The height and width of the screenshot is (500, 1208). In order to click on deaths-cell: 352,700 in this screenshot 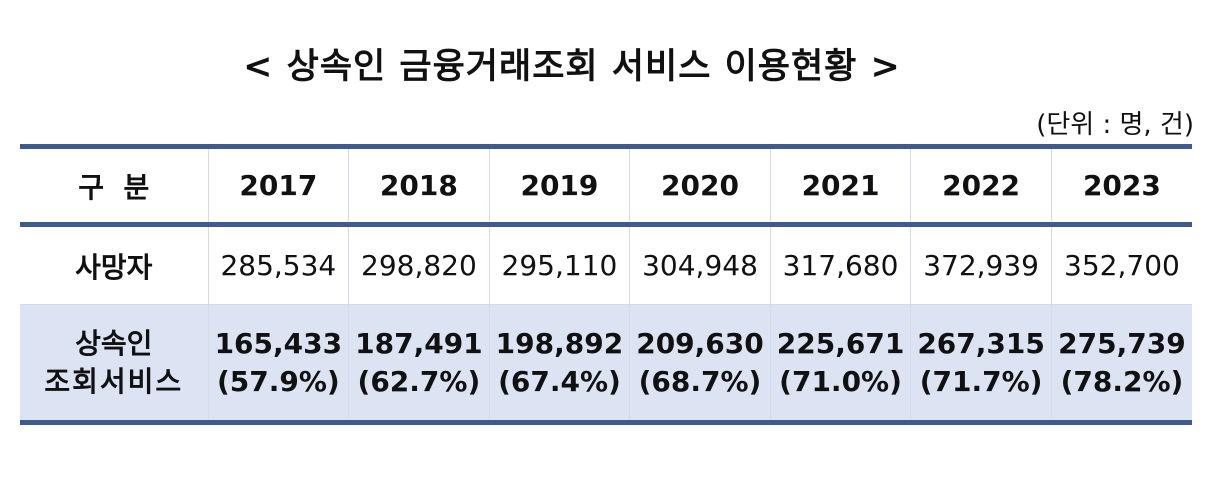, I will do `click(1121, 264)`.